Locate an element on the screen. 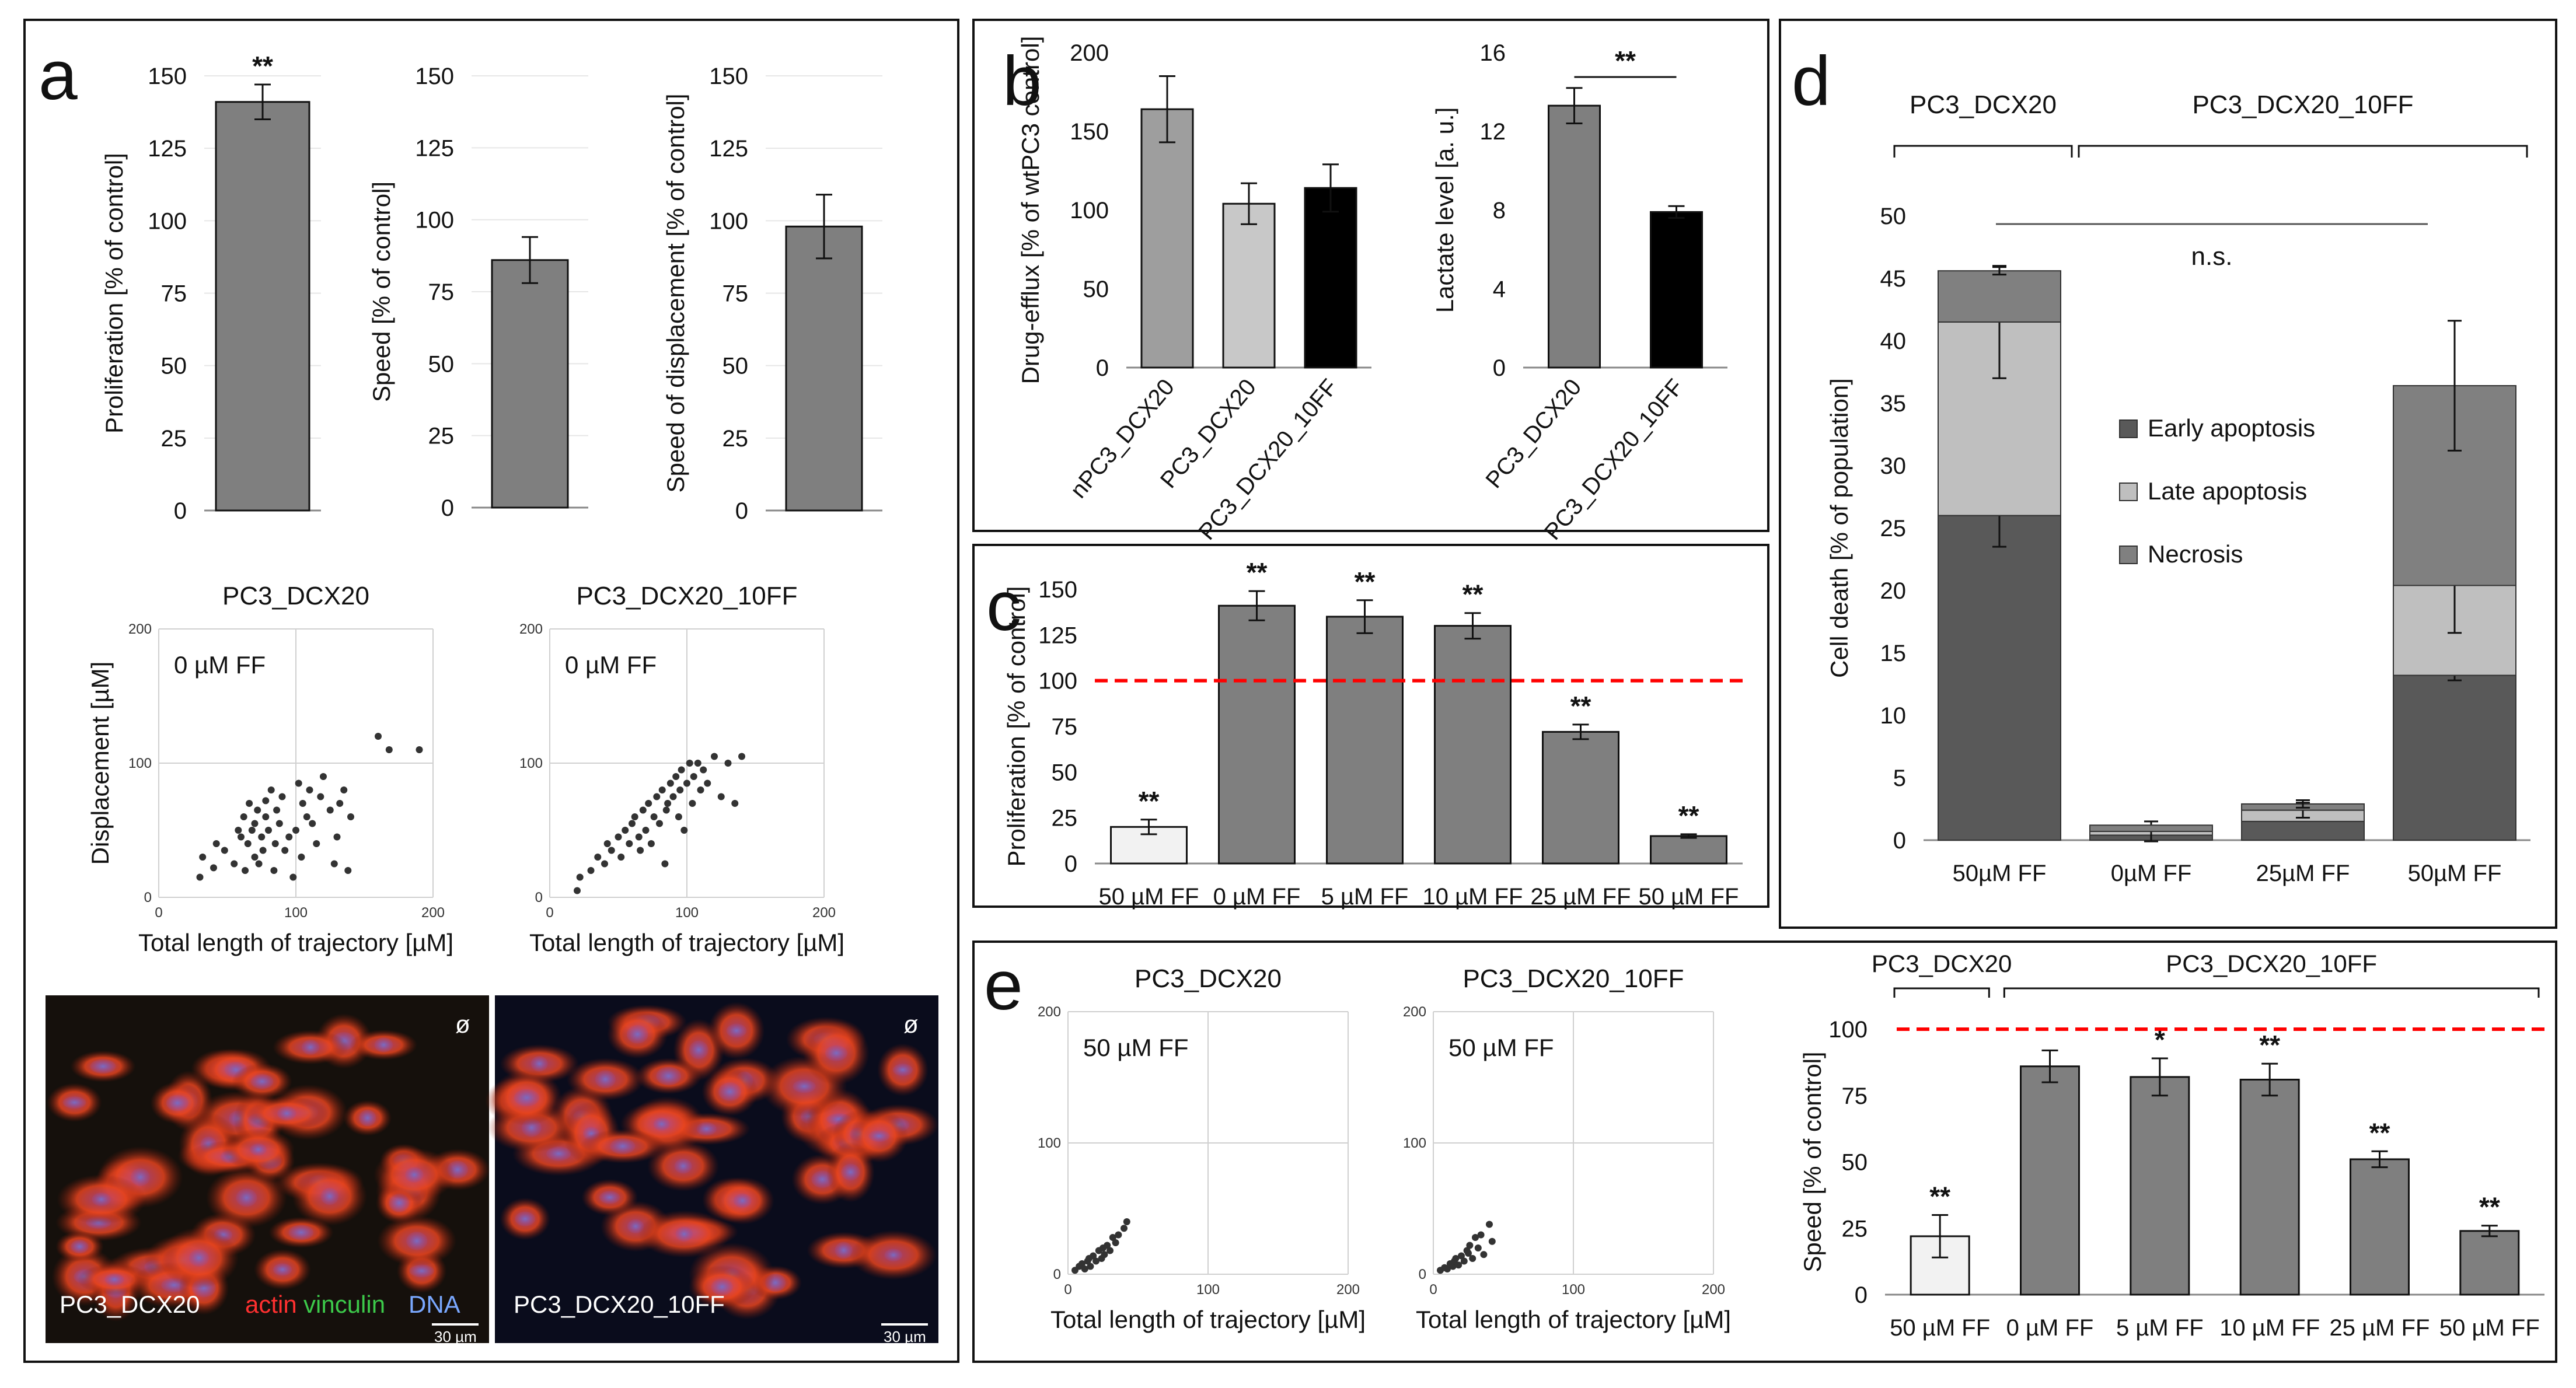 The image size is (2576, 1388). y-tick-label: 20 is located at coordinates (1893, 591).